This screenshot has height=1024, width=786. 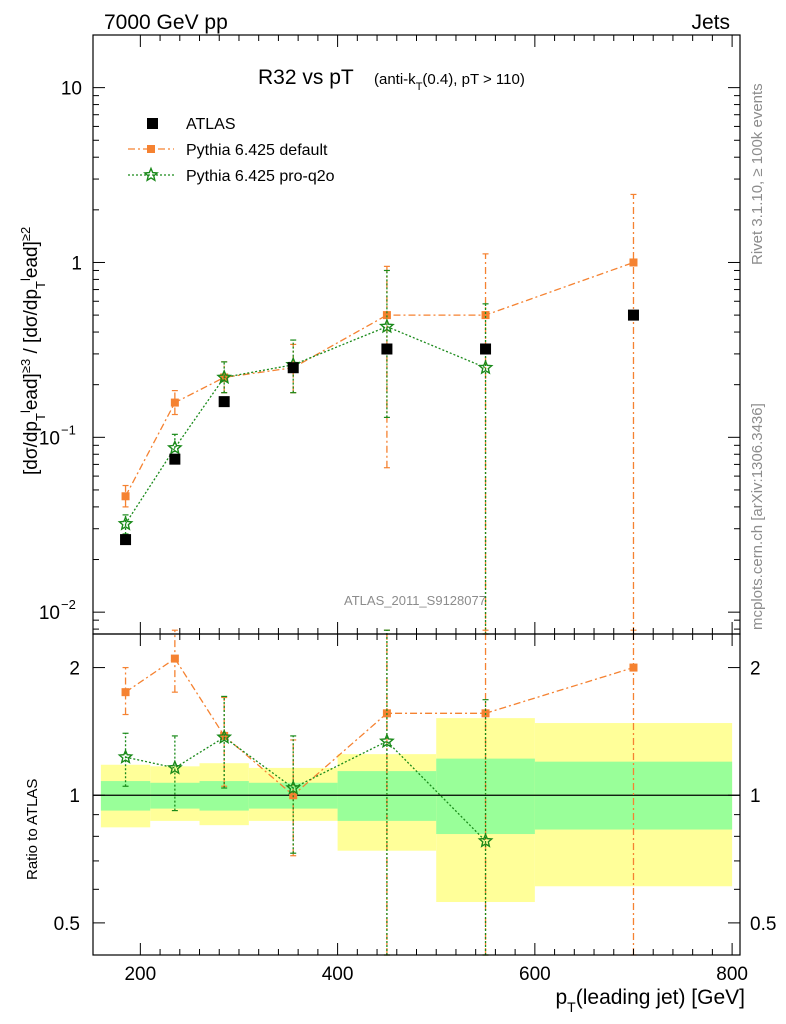 I want to click on x-axis-title: pT(leading jet) [GeV], so click(x=650, y=1000).